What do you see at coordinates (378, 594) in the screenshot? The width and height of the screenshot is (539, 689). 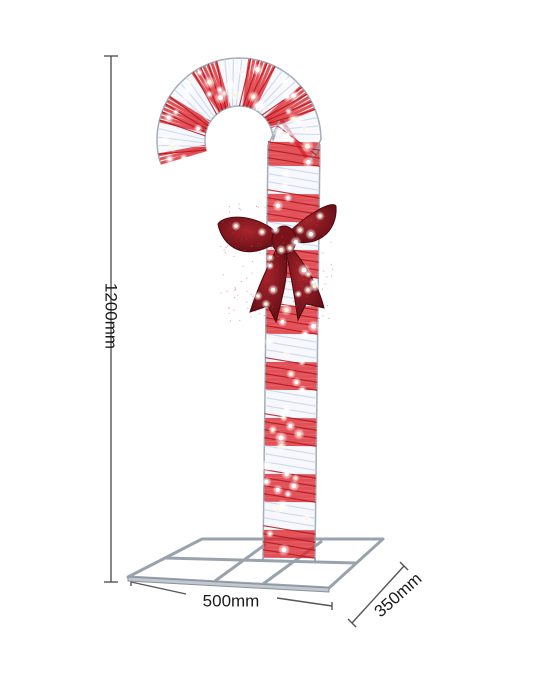 I see `depth-dimension-line` at bounding box center [378, 594].